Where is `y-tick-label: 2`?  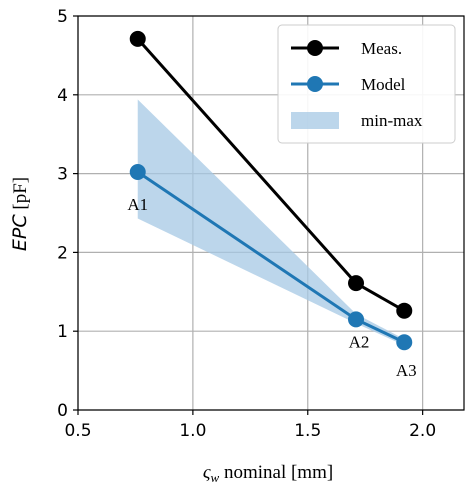
y-tick-label: 2 is located at coordinates (62, 253).